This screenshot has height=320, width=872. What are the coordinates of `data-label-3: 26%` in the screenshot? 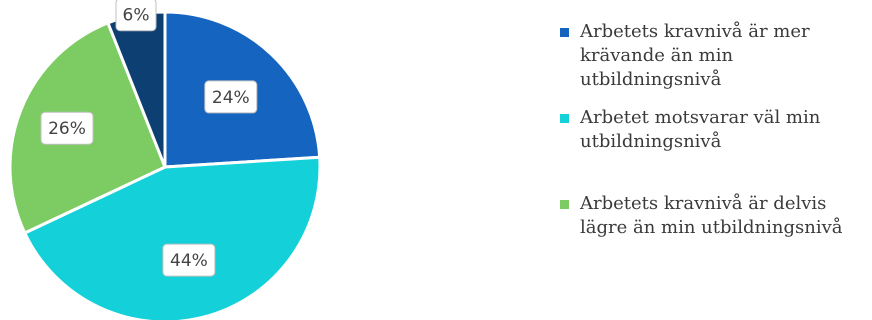 It's located at (67, 128).